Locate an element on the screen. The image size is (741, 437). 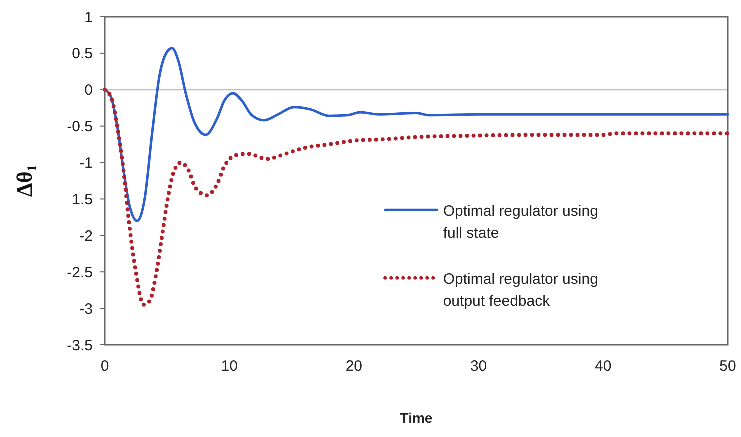
y-axis-title: Δθ₁ is located at coordinates (24, 181).